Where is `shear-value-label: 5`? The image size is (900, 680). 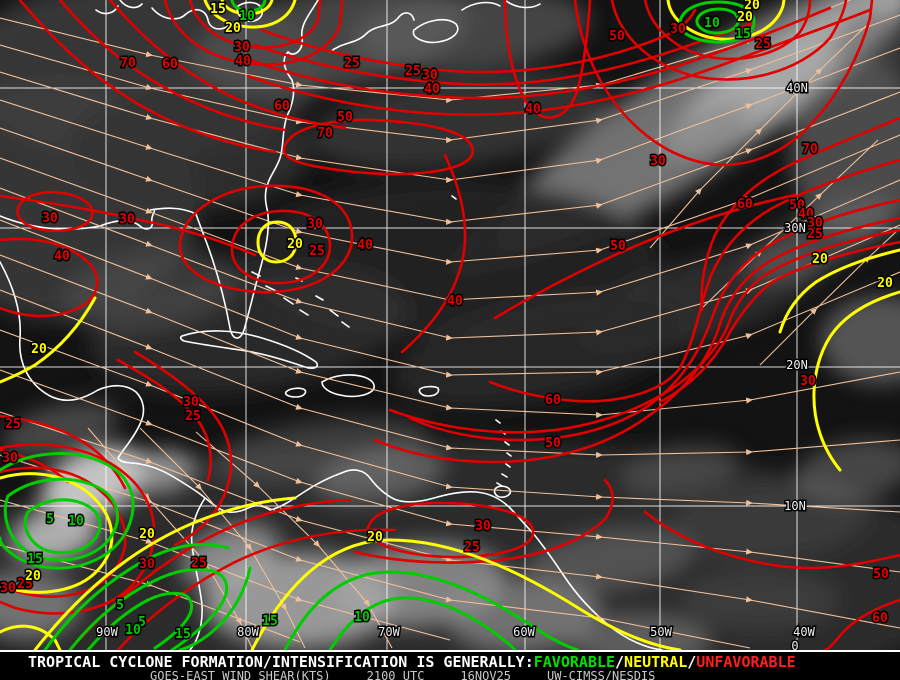 shear-value-label: 5 is located at coordinates (142, 622).